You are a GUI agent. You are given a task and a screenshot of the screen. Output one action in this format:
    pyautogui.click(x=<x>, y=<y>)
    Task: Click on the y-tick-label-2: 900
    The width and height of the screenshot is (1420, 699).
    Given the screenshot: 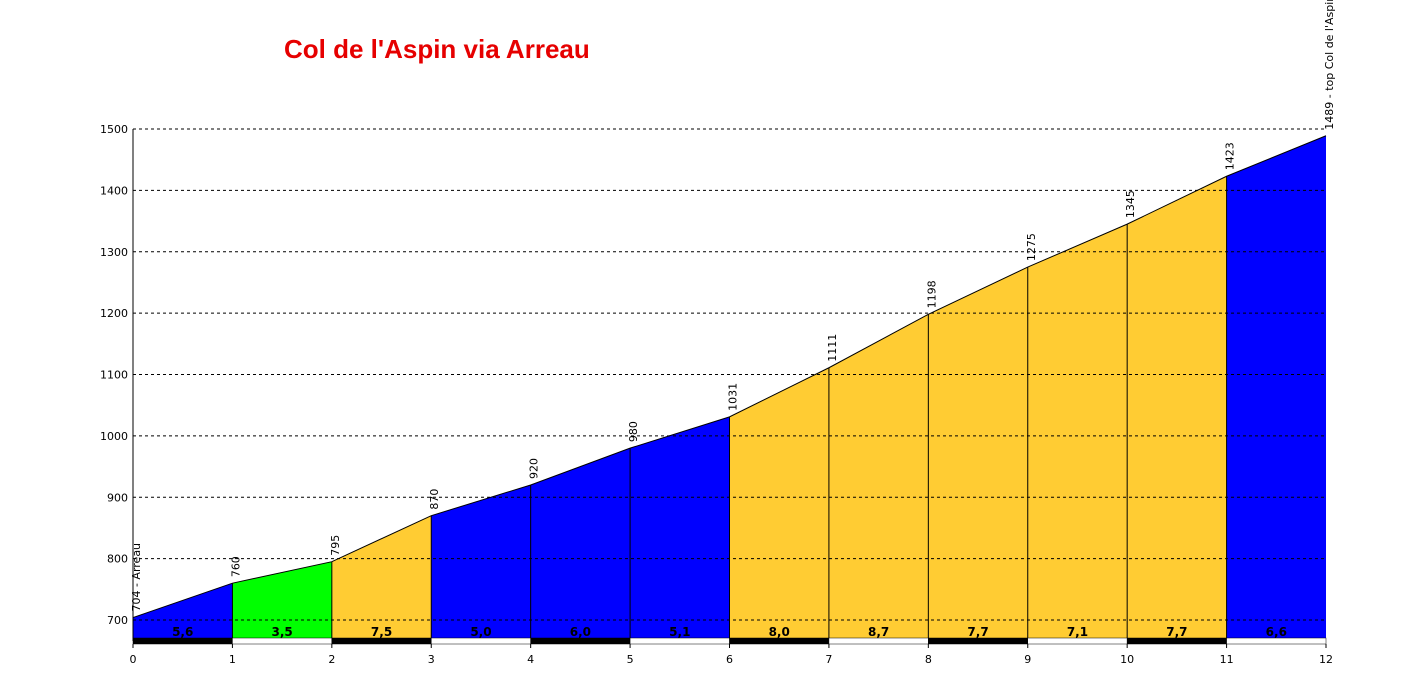 What is the action you would take?
    pyautogui.click(x=117, y=497)
    